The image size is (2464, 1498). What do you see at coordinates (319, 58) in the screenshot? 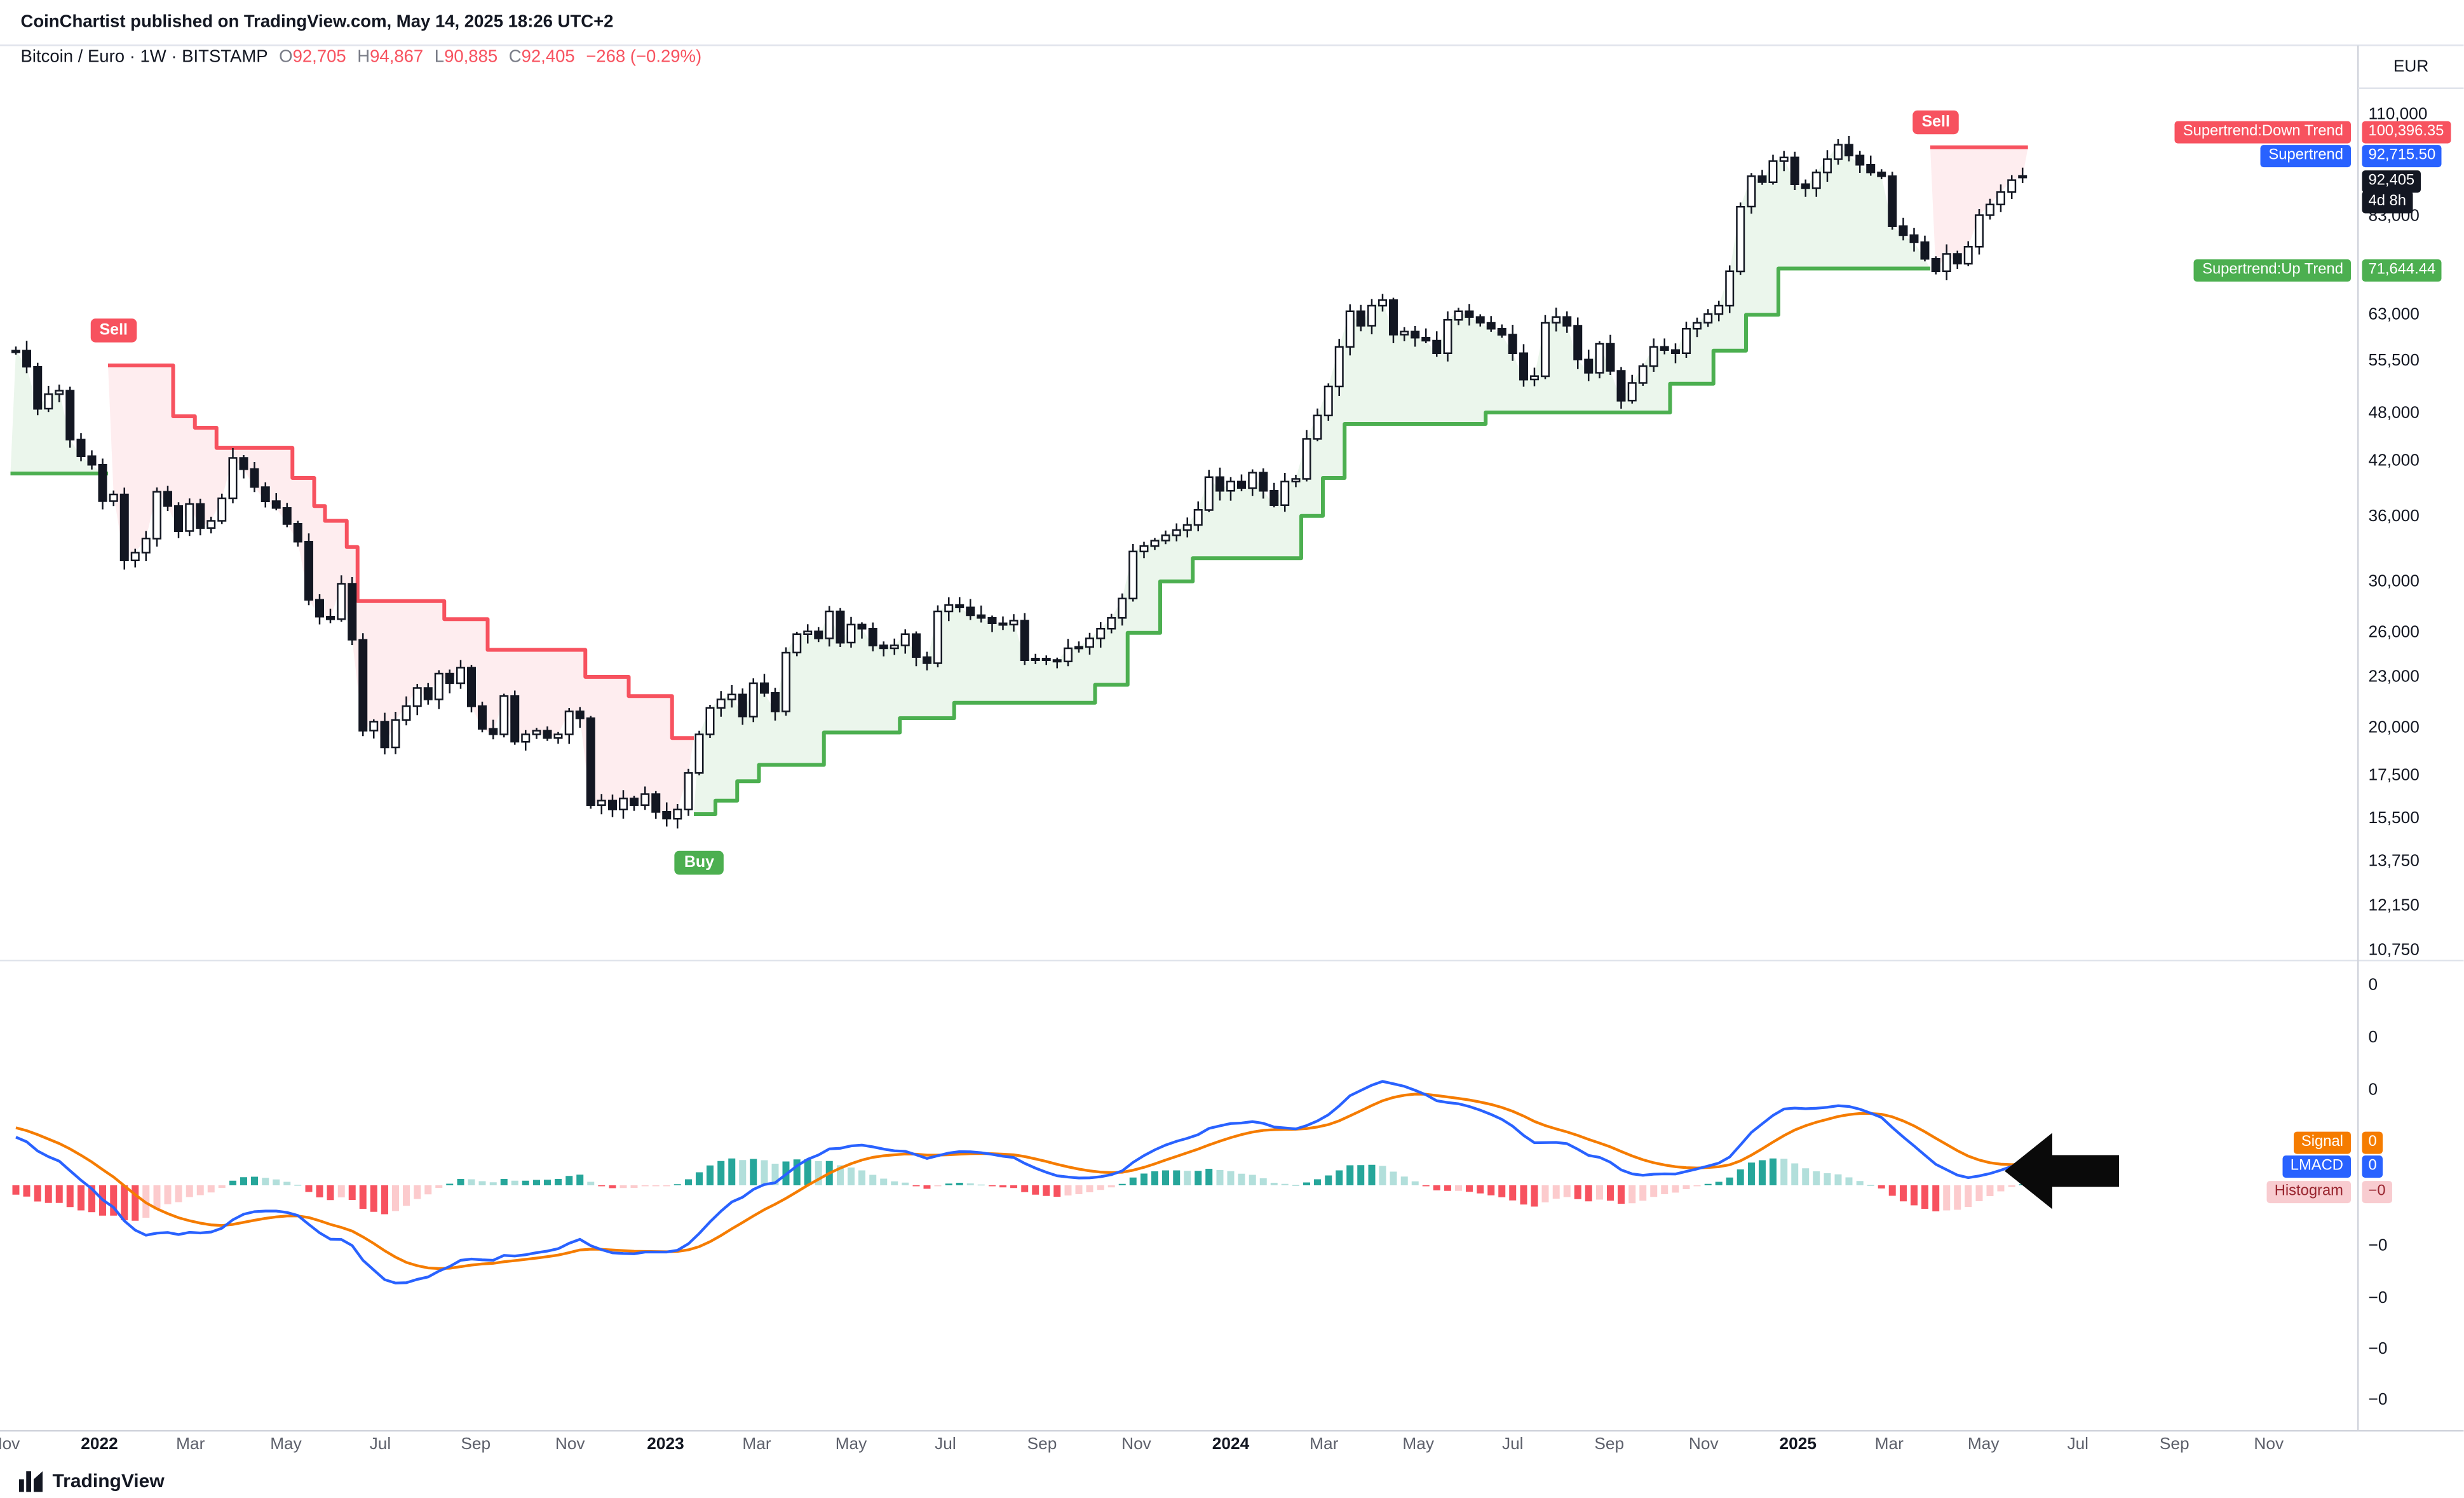
I see `ohlc-value: 92,705` at bounding box center [319, 58].